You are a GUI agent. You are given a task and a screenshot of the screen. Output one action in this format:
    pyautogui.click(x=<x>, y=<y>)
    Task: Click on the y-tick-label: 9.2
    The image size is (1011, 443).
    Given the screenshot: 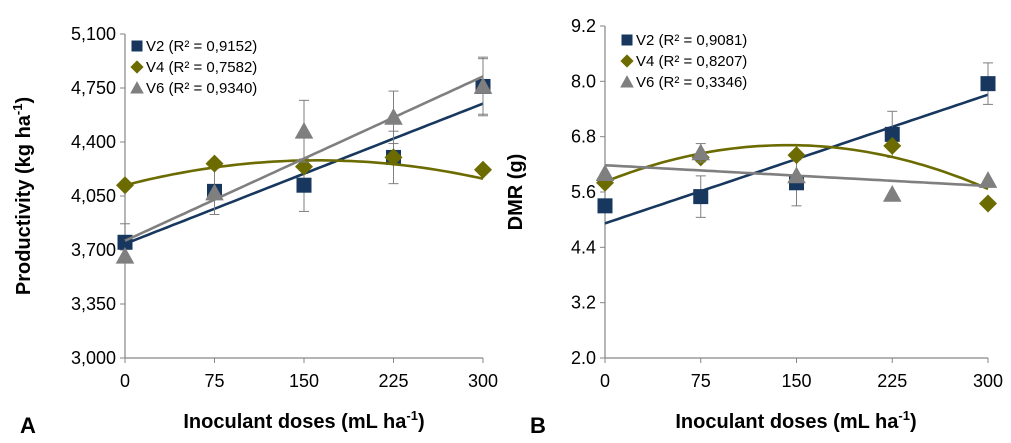 What is the action you would take?
    pyautogui.click(x=583, y=26)
    